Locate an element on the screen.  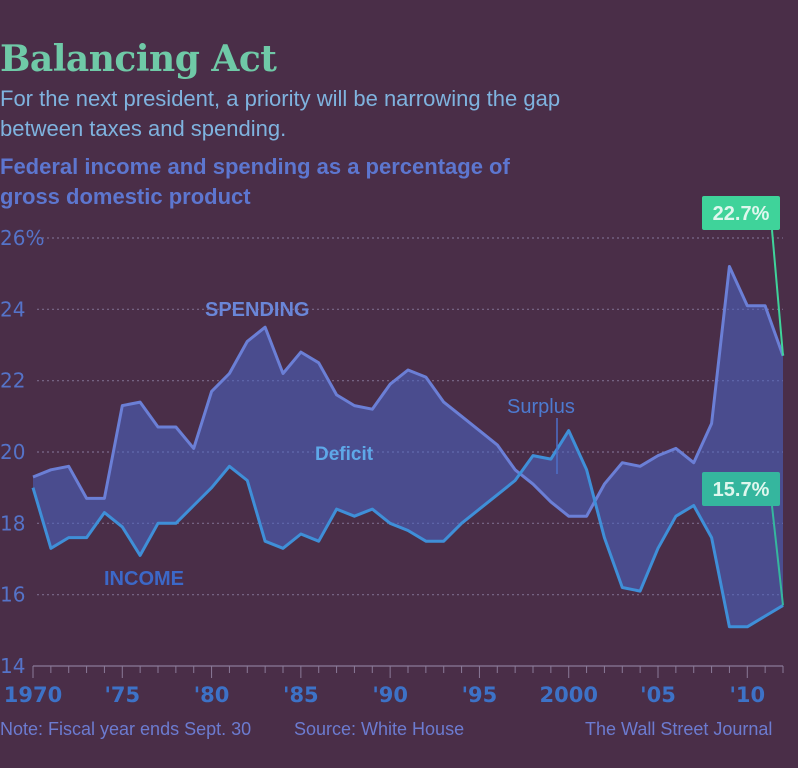
series-label-spending: SPENDING is located at coordinates (257, 310).